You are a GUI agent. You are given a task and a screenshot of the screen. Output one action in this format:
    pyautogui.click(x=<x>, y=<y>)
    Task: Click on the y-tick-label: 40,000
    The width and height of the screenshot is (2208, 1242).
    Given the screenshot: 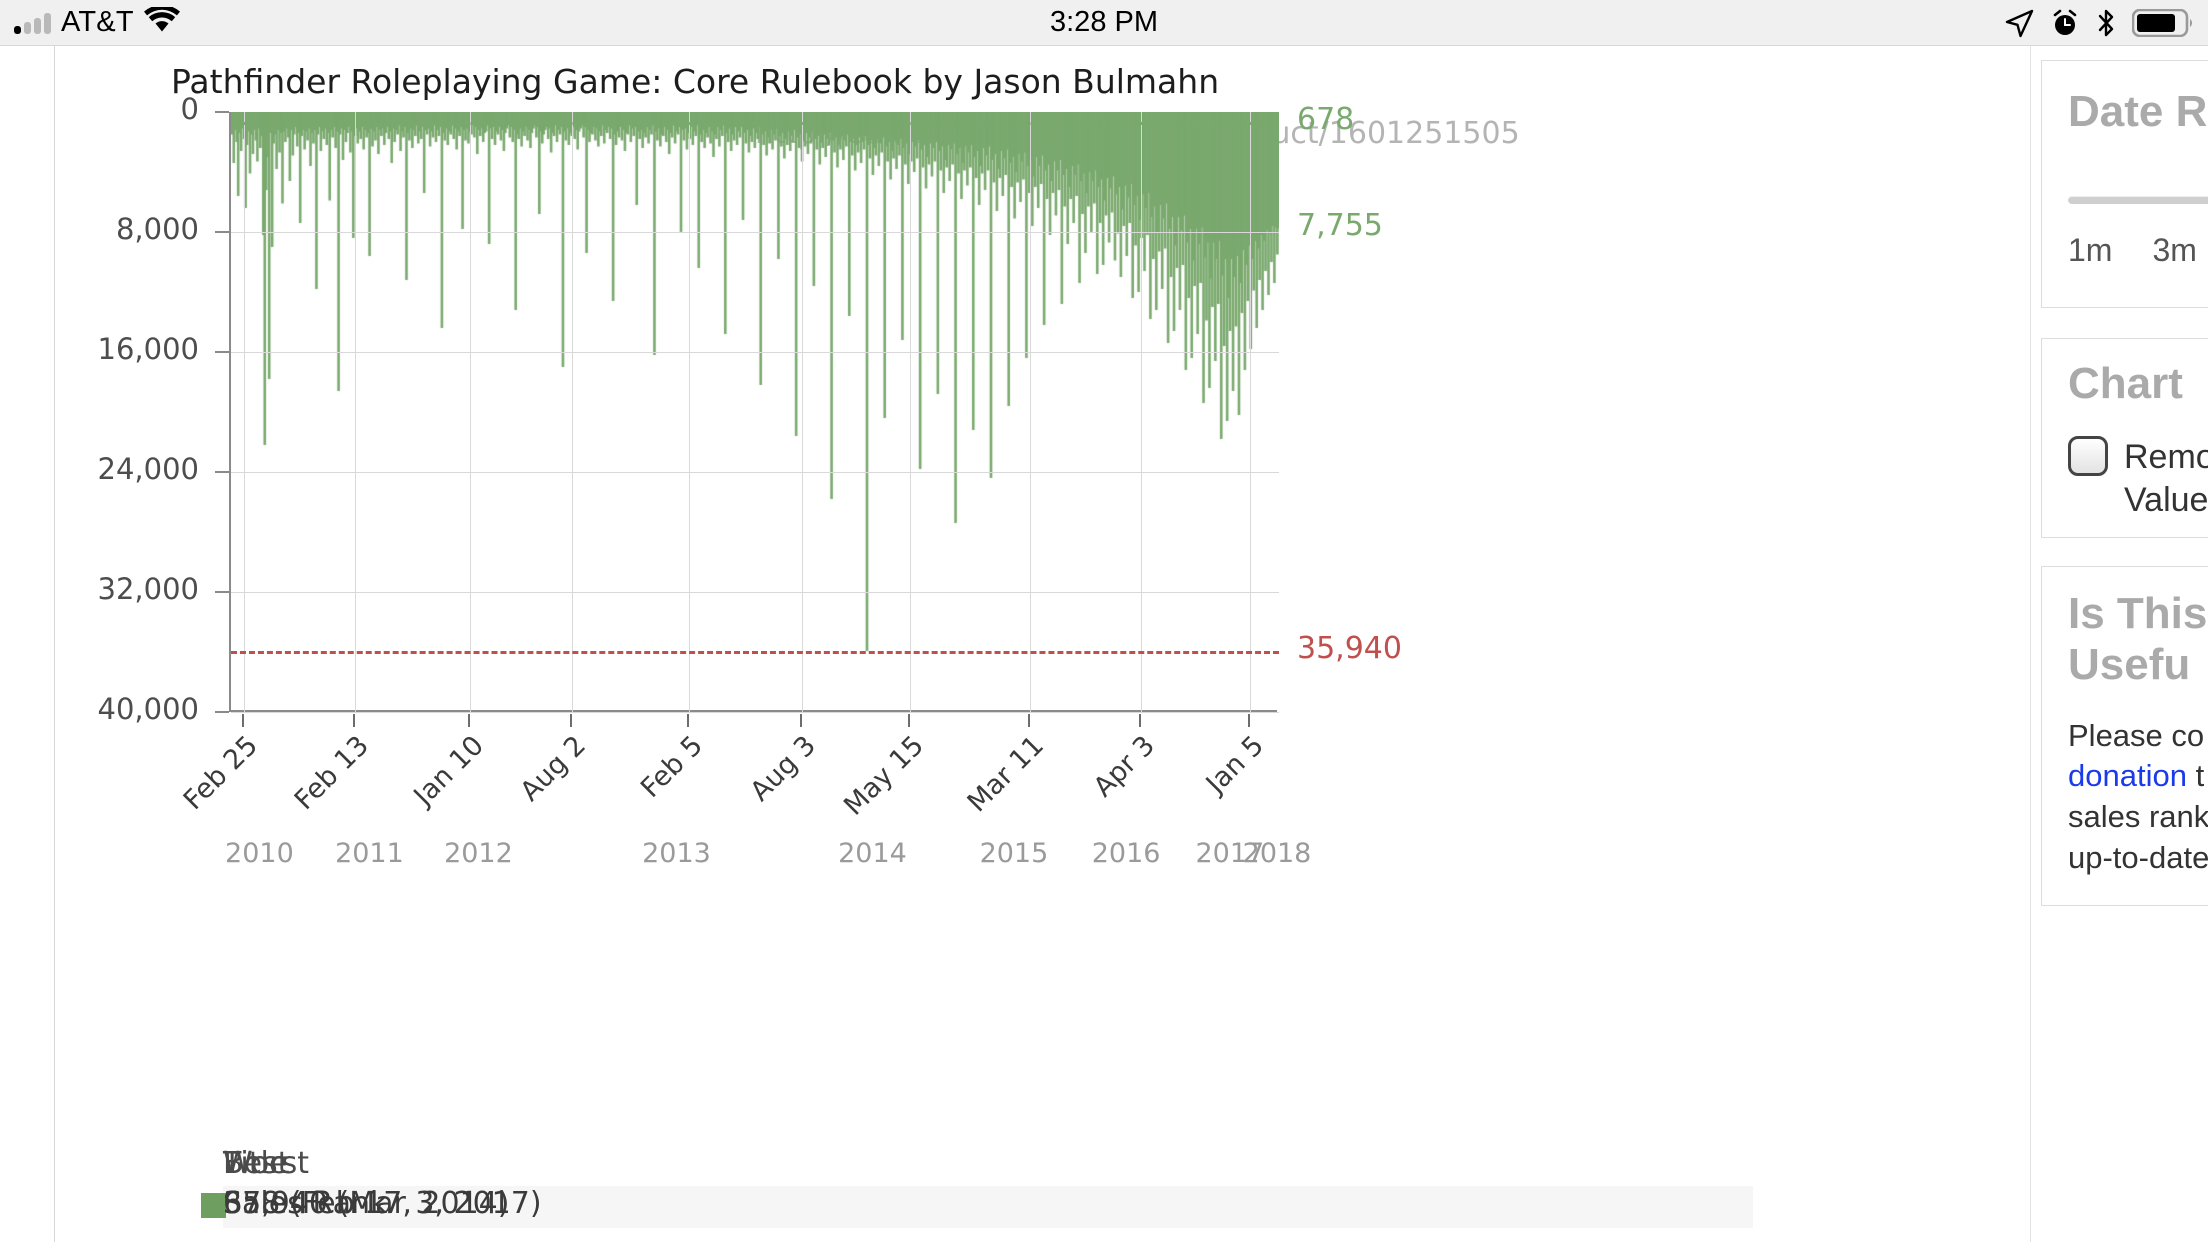 What is the action you would take?
    pyautogui.click(x=148, y=709)
    